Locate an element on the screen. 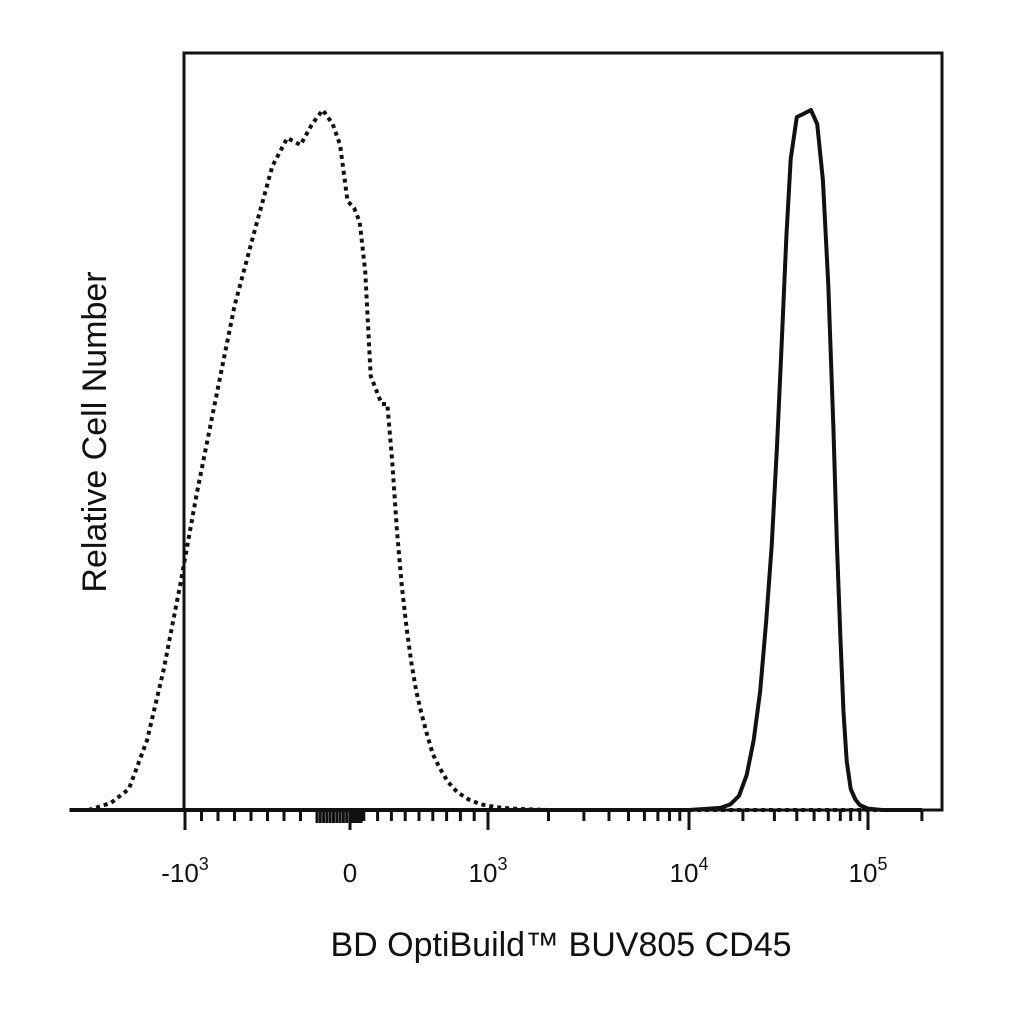  x-tick-label: -103 is located at coordinates (185, 871).